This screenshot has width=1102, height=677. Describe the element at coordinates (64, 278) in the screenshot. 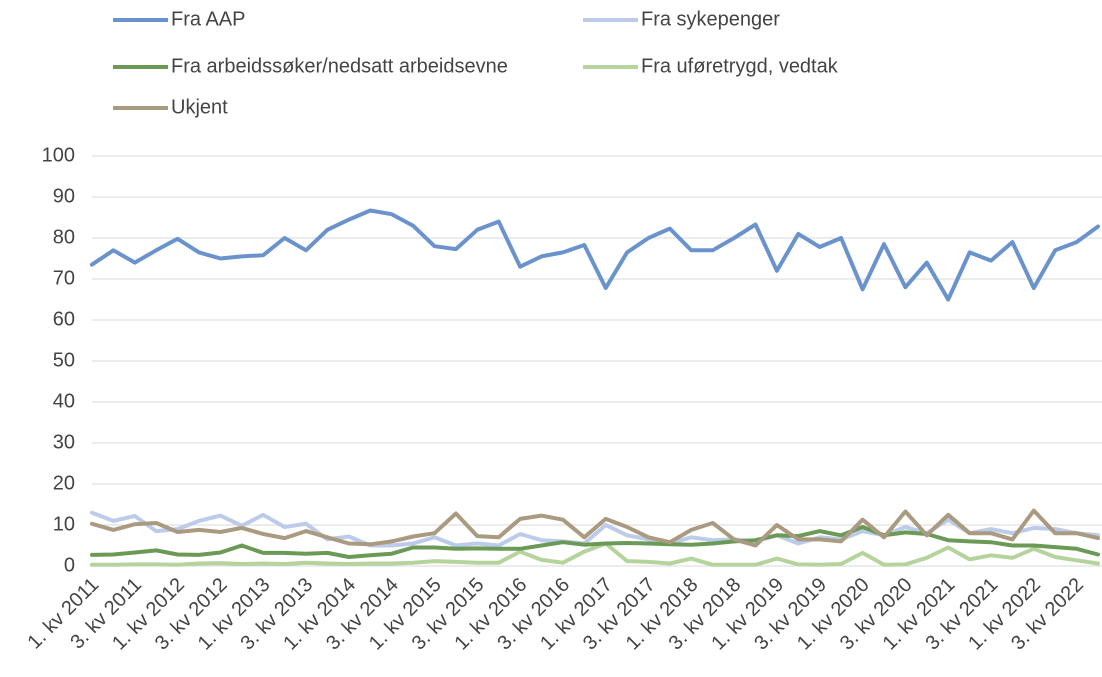

I see `y-tick-label: 70` at that location.